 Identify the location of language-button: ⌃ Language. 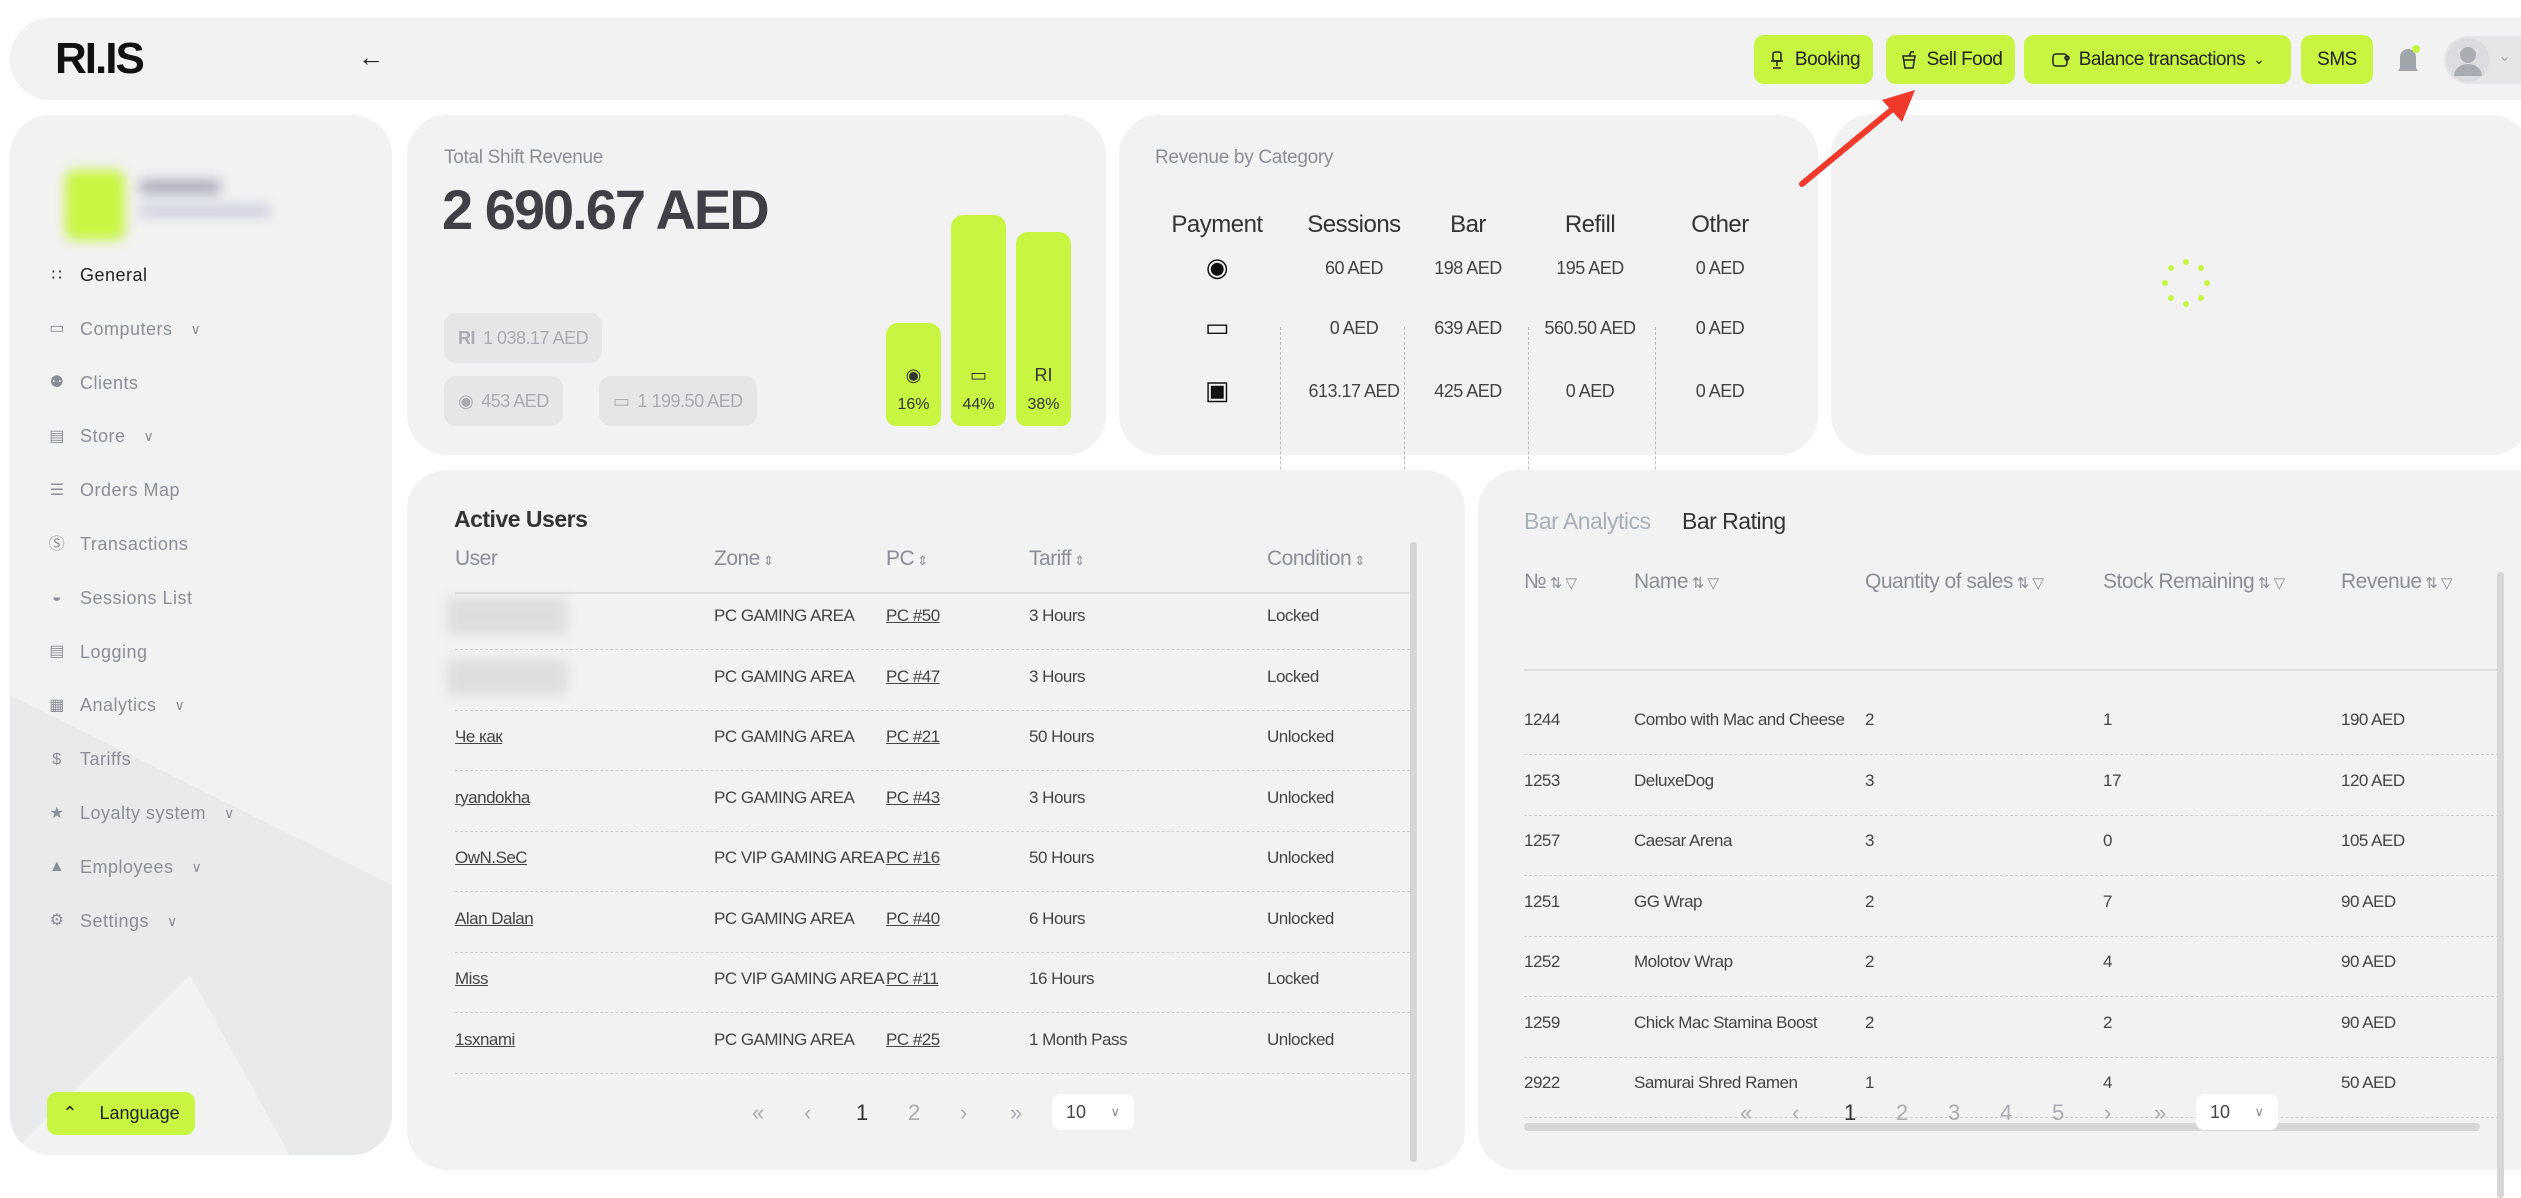
(121, 1113).